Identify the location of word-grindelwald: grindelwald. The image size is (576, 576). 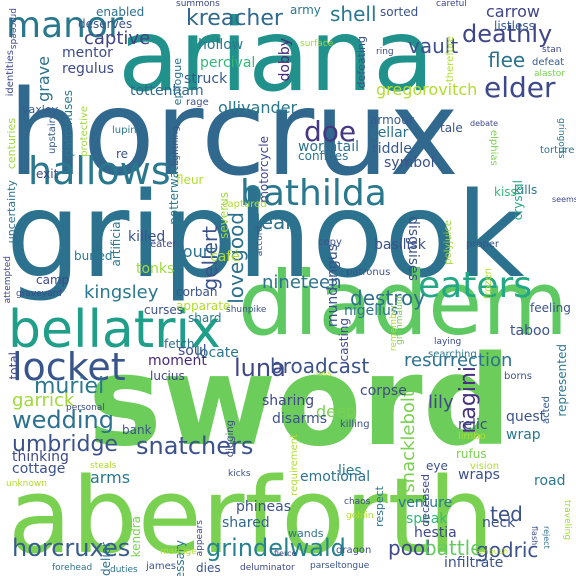
(276, 548).